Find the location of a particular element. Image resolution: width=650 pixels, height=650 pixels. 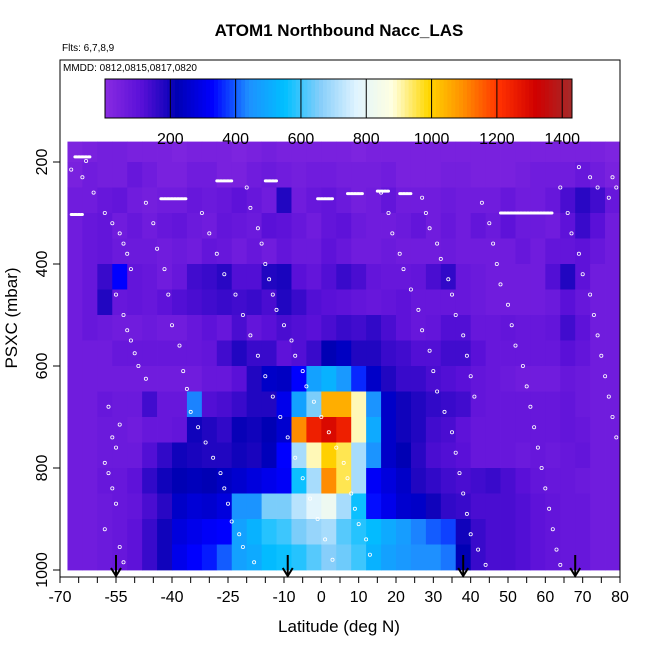

colorbar-tick-label: 400 is located at coordinates (235, 139).